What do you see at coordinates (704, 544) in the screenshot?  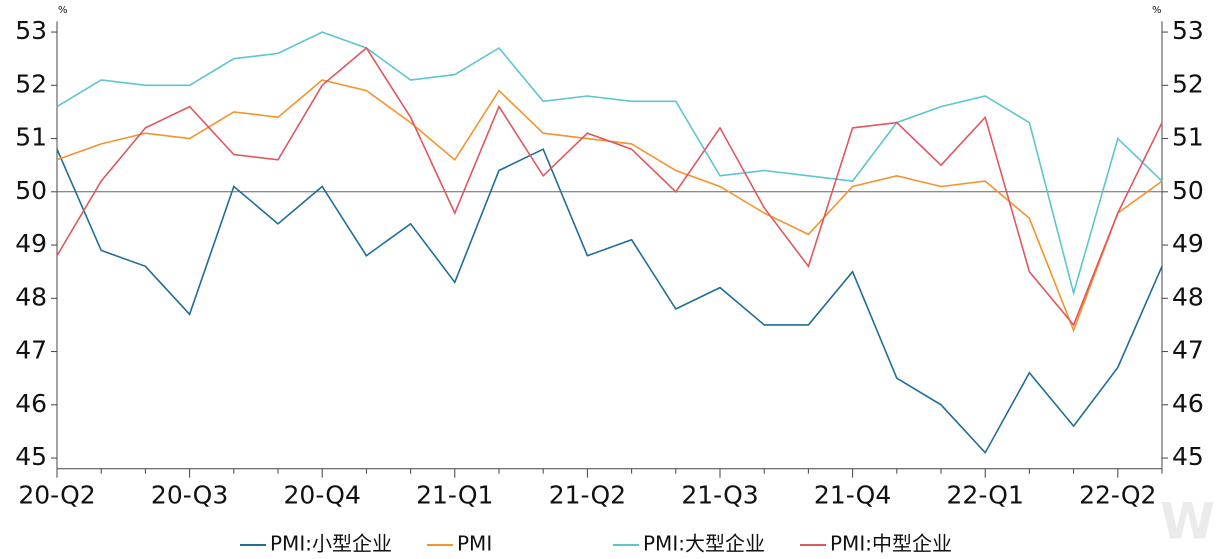 I see `legend-label: PMI:大型企业` at bounding box center [704, 544].